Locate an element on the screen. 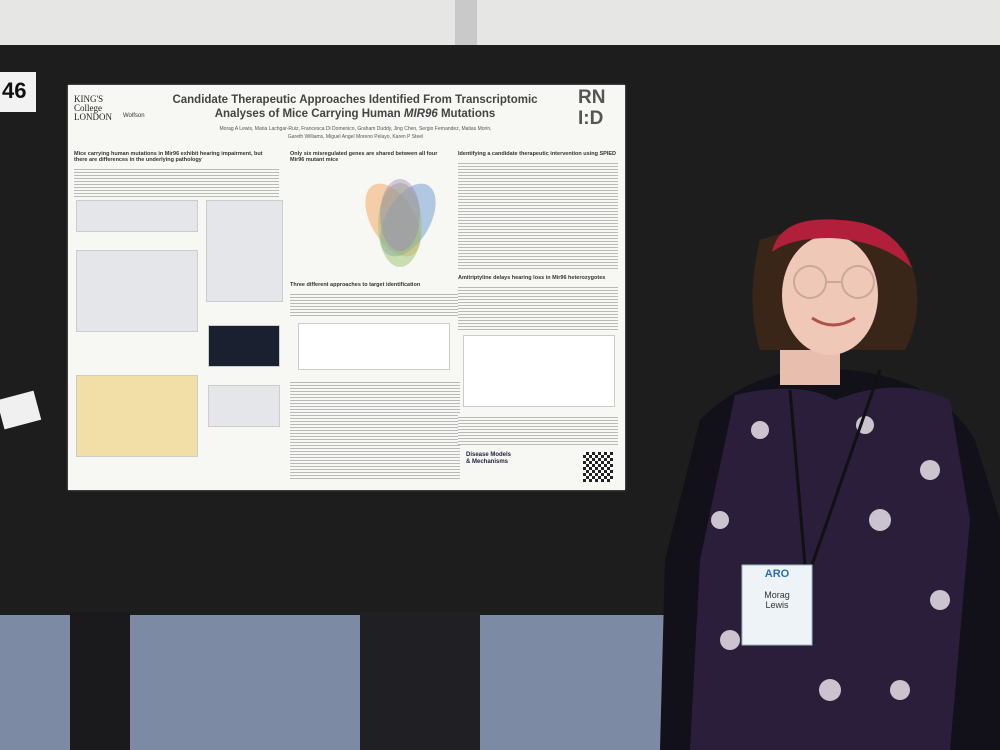 This screenshot has height=750, width=1000. logo-text: College is located at coordinates (88, 108).